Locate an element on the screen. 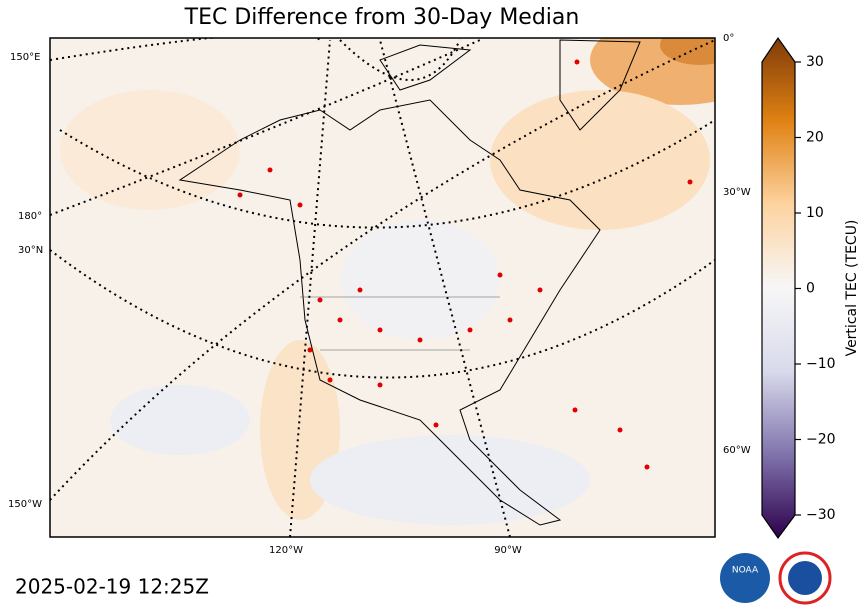 This screenshot has height=616, width=867. graticule-label: 0° is located at coordinates (728, 38).